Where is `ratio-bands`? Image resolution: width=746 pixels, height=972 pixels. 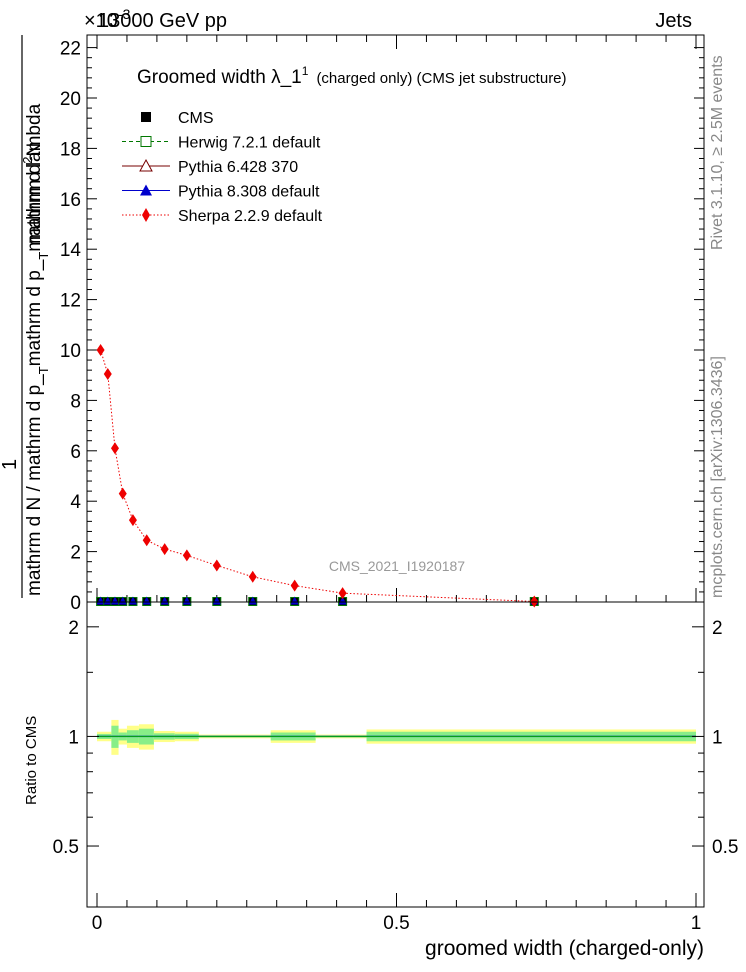 ratio-bands is located at coordinates (396, 737).